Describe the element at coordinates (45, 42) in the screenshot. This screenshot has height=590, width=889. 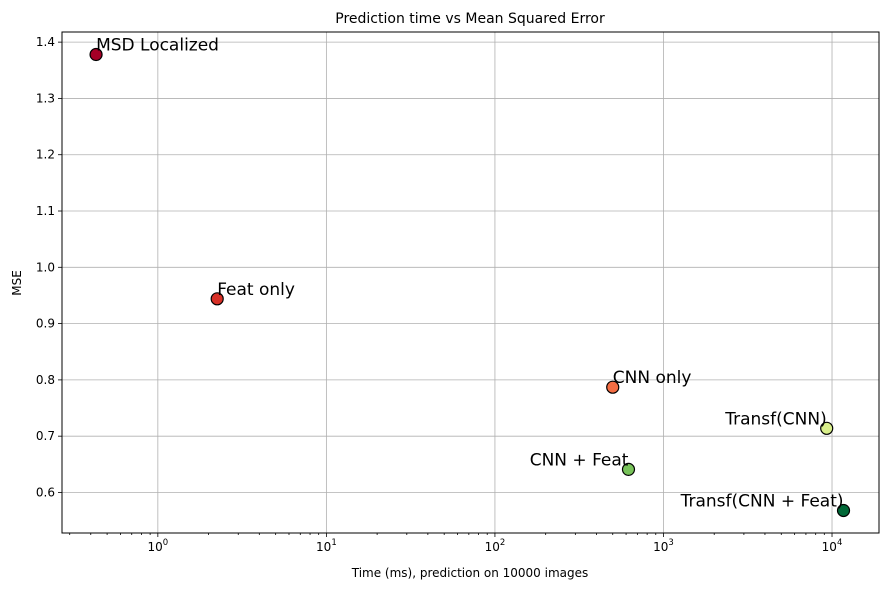
I see `y-tick-label: 1.4` at that location.